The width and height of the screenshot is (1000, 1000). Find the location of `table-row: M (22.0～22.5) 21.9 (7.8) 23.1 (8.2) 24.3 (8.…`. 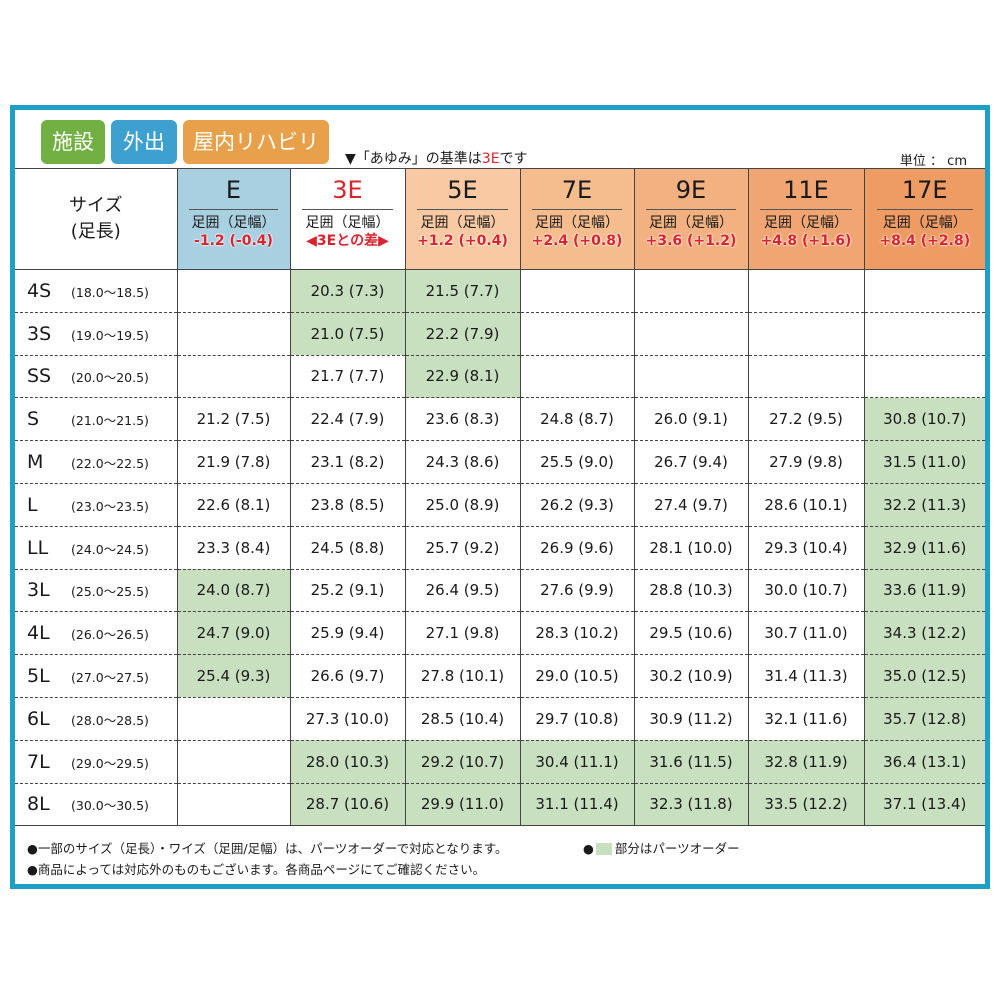

table-row: M (22.0～22.5) 21.9 (7.8) 23.1 (8.2) 24.3 (8.… is located at coordinates (500, 462).